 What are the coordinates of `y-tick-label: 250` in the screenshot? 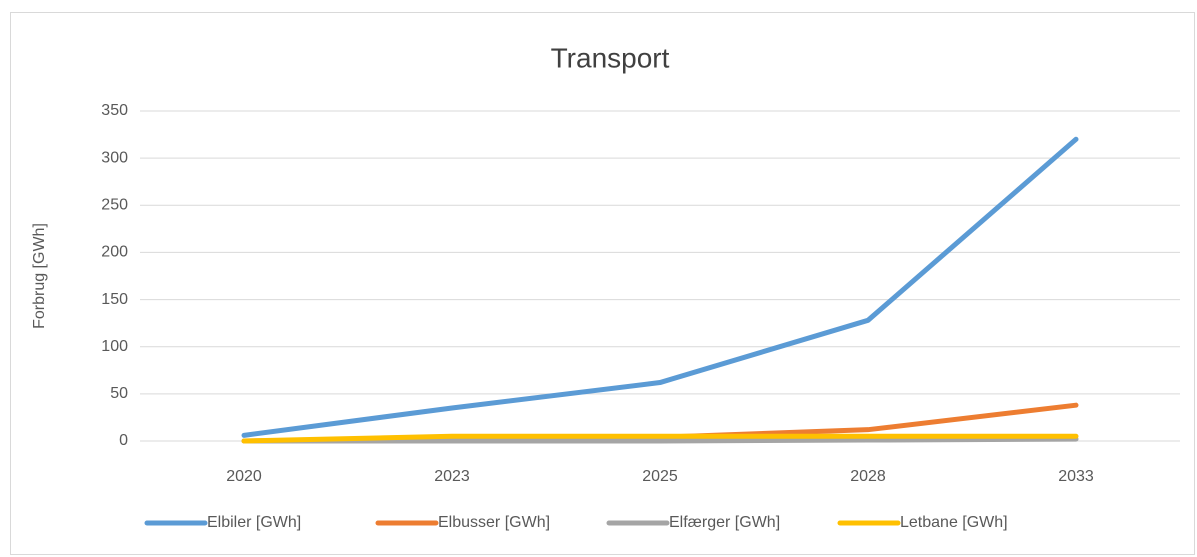 It's located at (114, 205).